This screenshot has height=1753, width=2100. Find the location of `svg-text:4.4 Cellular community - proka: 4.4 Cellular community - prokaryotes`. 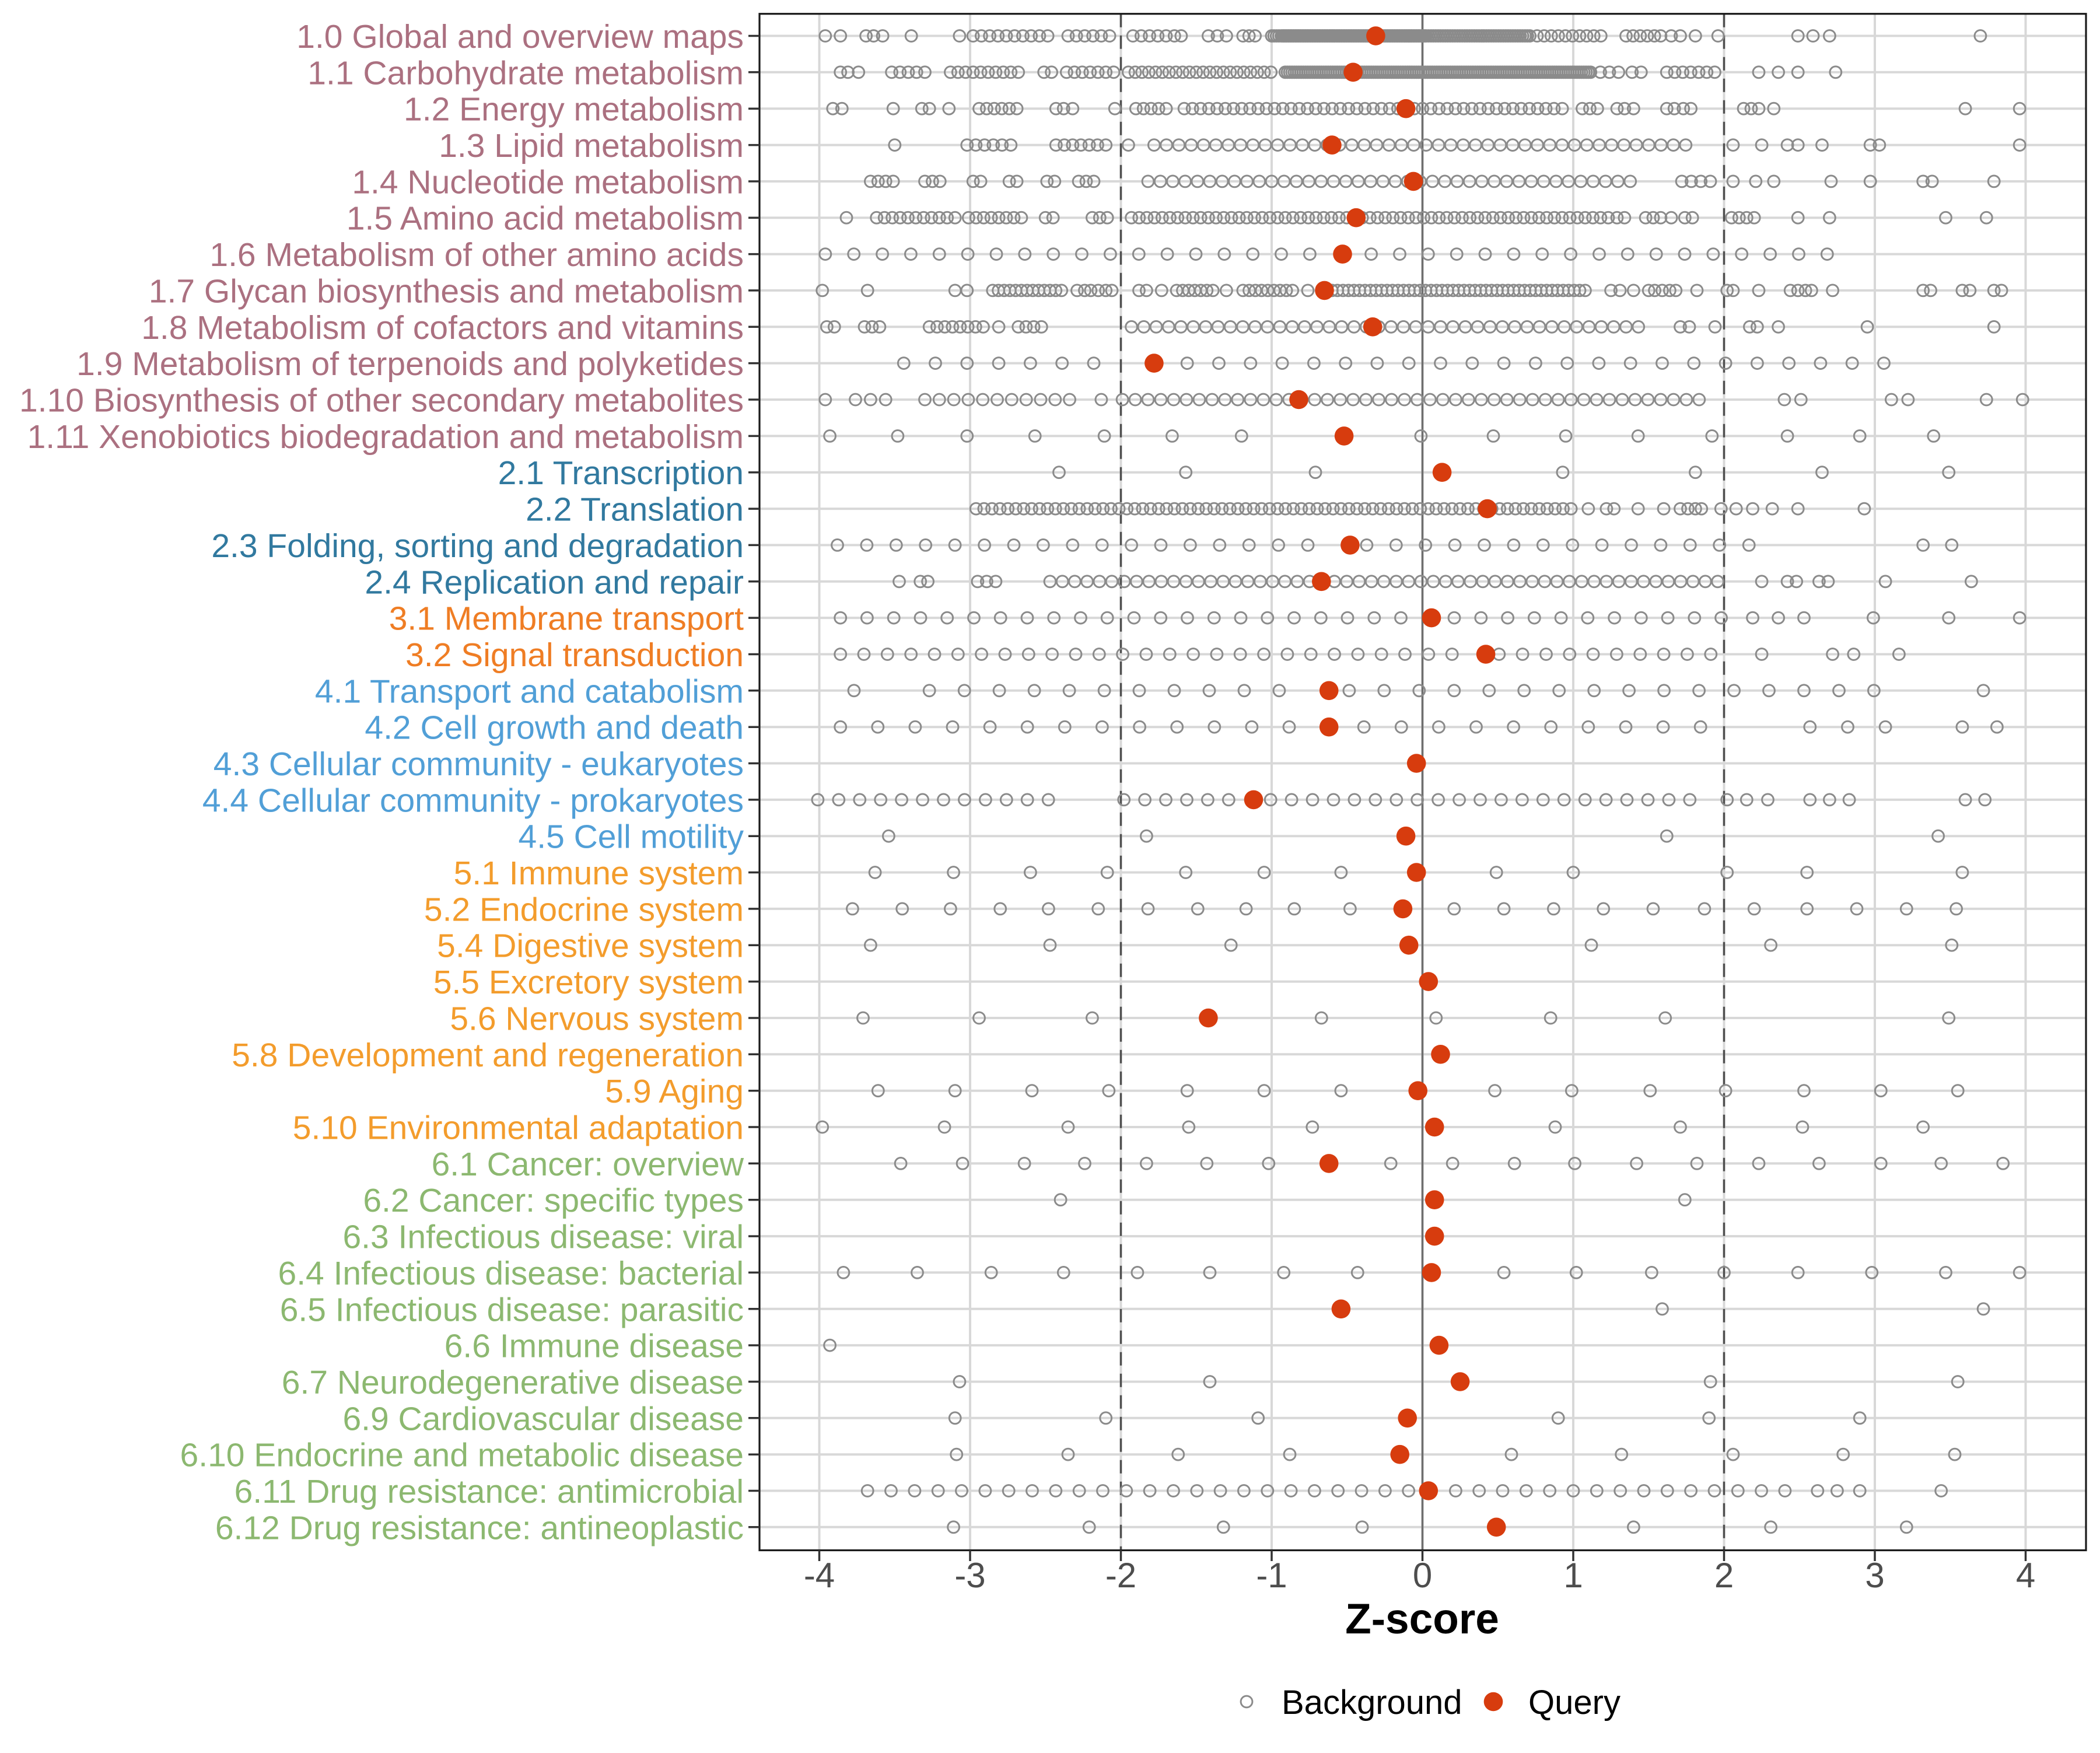

svg-text:4.4 Cellular community - proka: 4.4 Cellular community - prokaryotes is located at coordinates (473, 800).